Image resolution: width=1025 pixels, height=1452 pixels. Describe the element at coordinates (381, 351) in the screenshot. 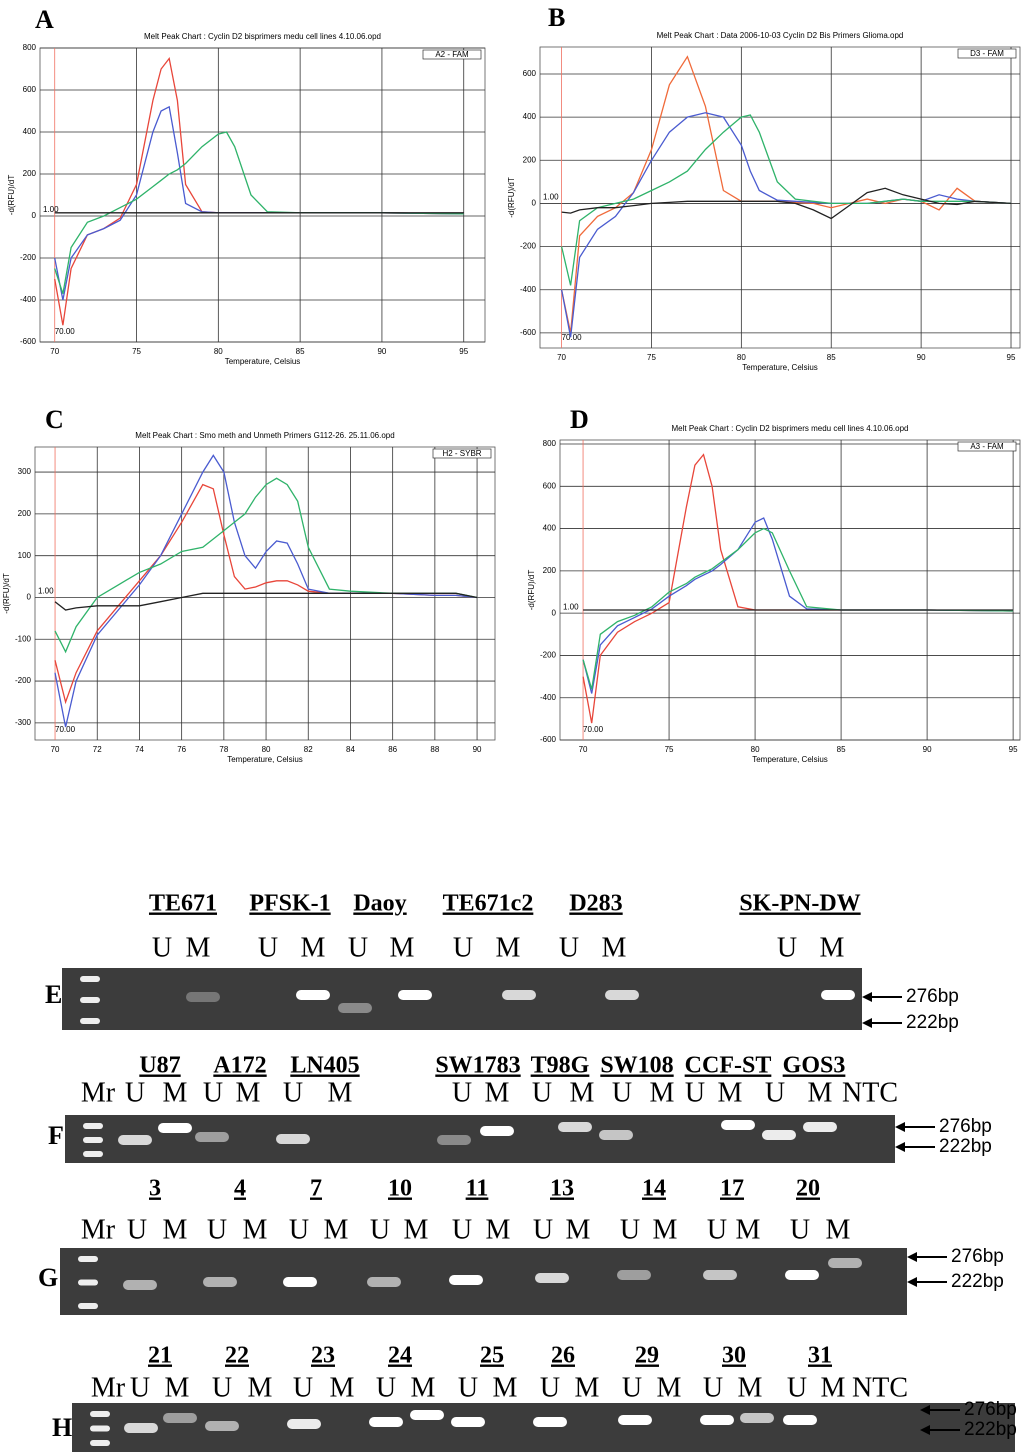

I see `x-tick-label: 90` at that location.